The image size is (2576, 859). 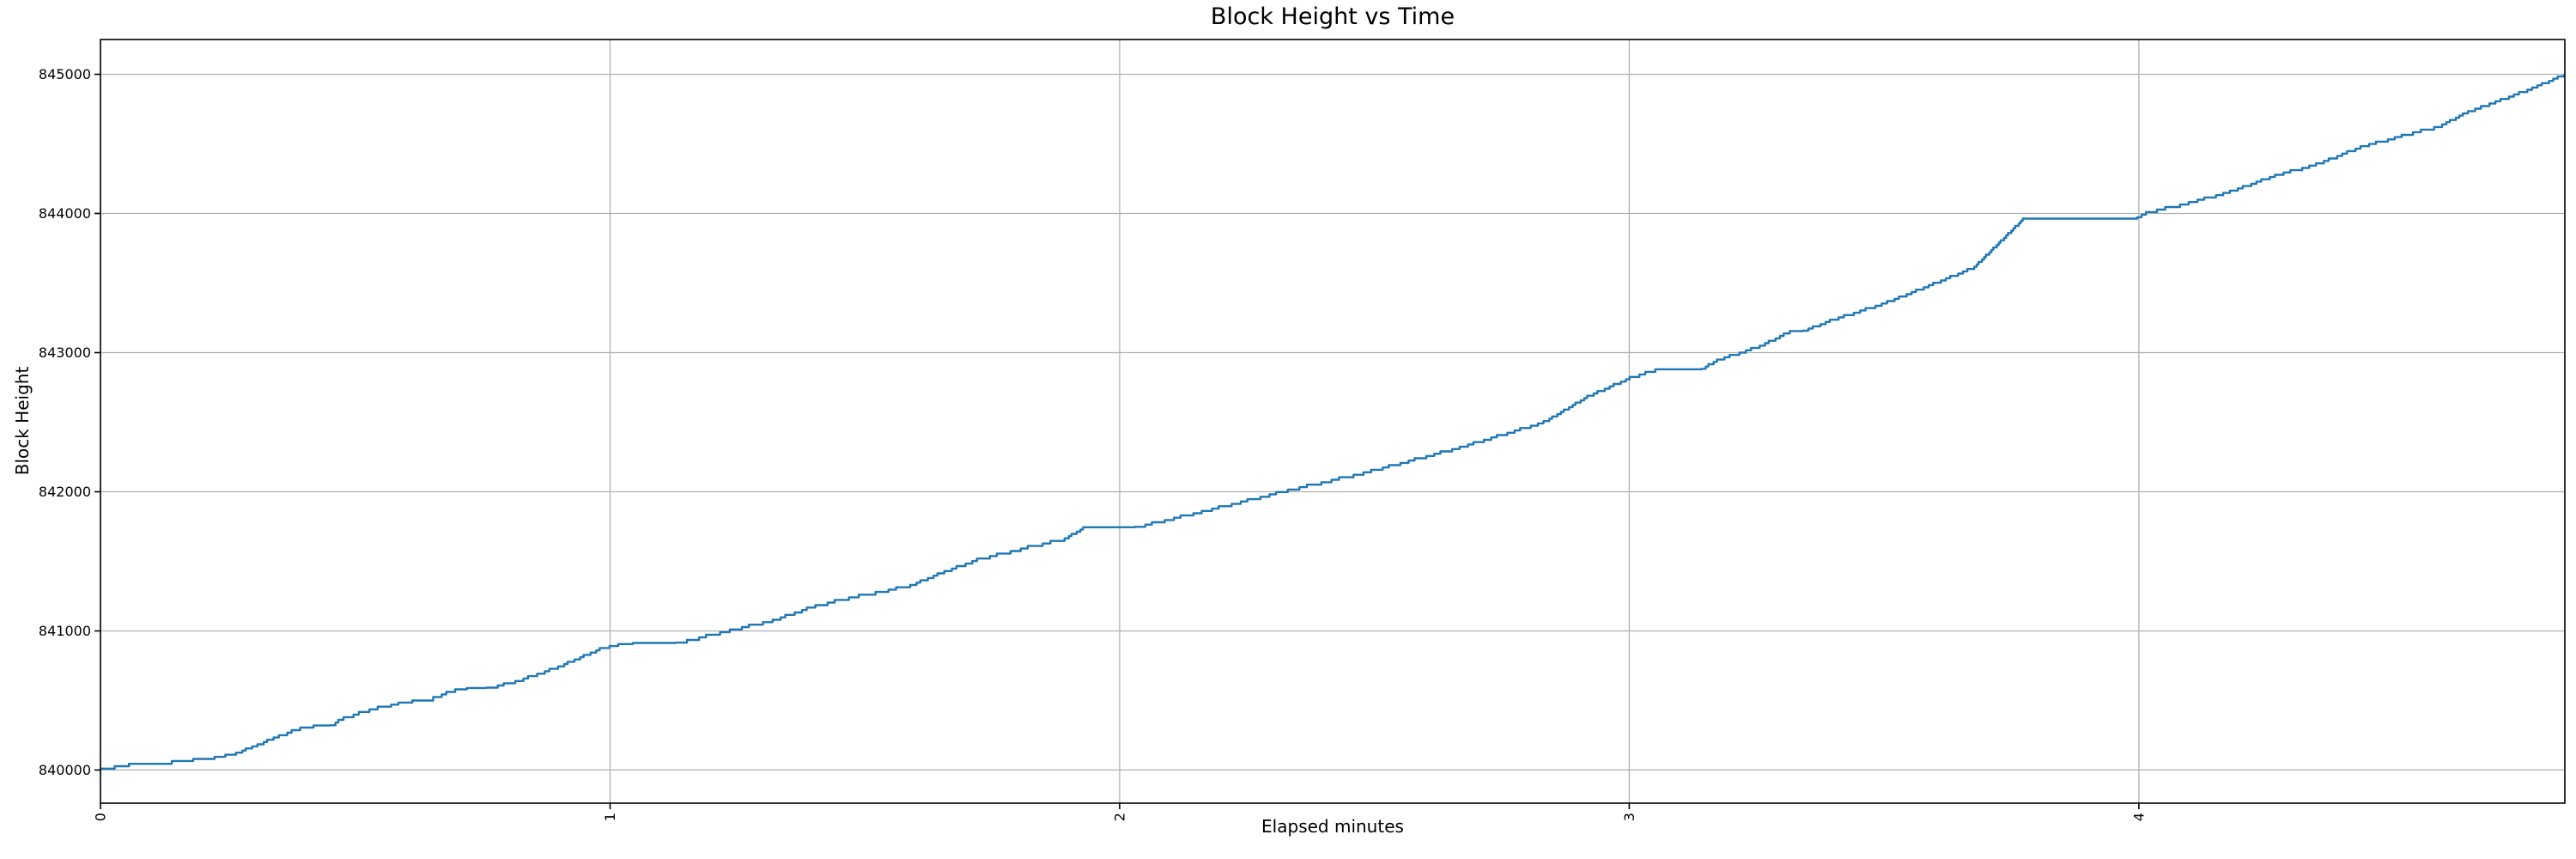 I want to click on x-tick-label: 2, so click(x=1119, y=817).